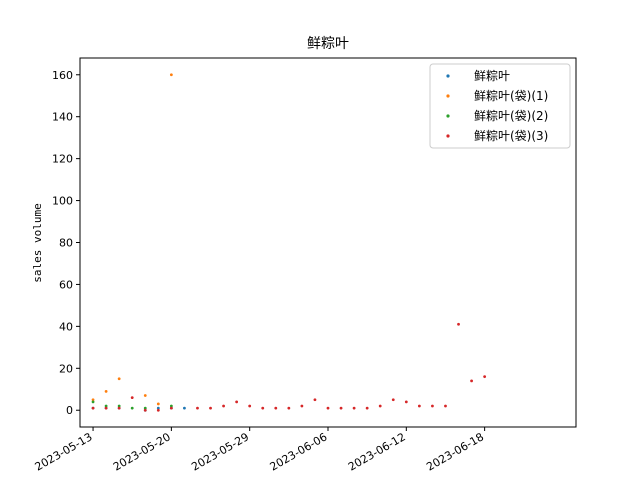 The height and width of the screenshot is (480, 640). Describe the element at coordinates (66, 284) in the screenshot. I see `y-tick-label: 60` at that location.